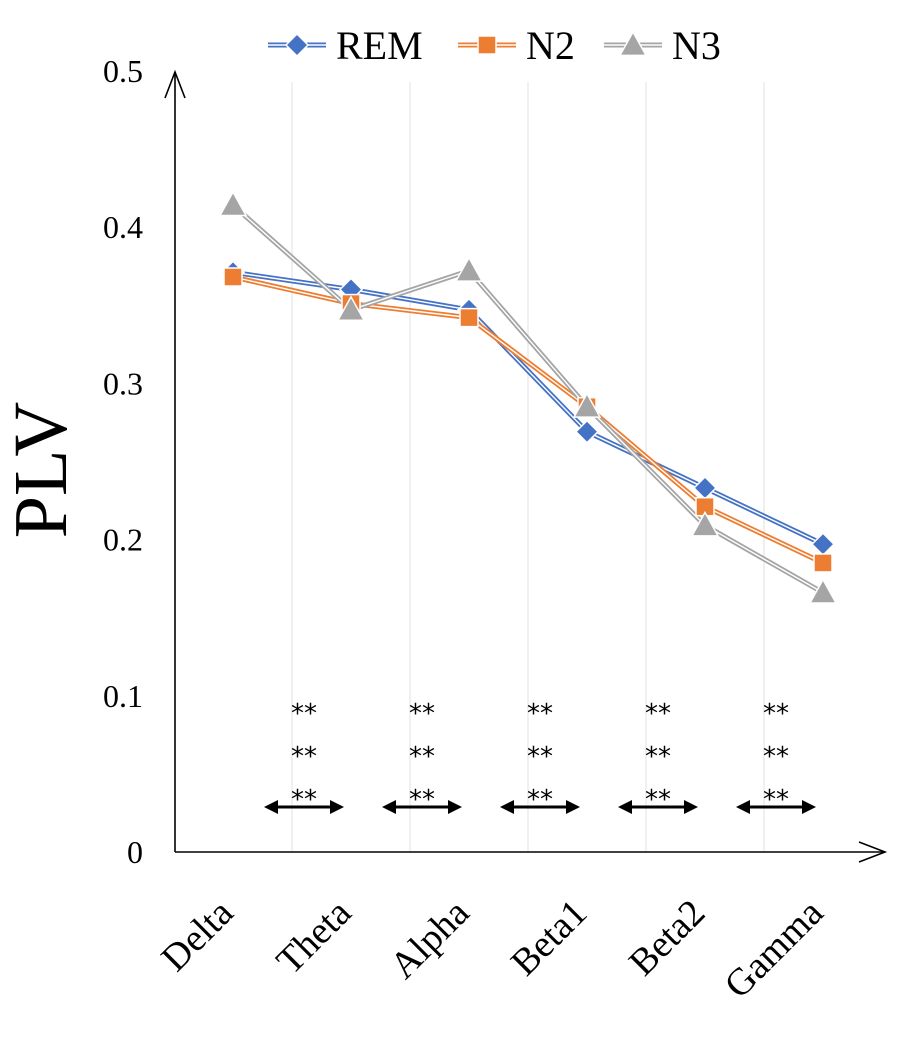  I want to click on x-tick-label: Theta, so click(313, 937).